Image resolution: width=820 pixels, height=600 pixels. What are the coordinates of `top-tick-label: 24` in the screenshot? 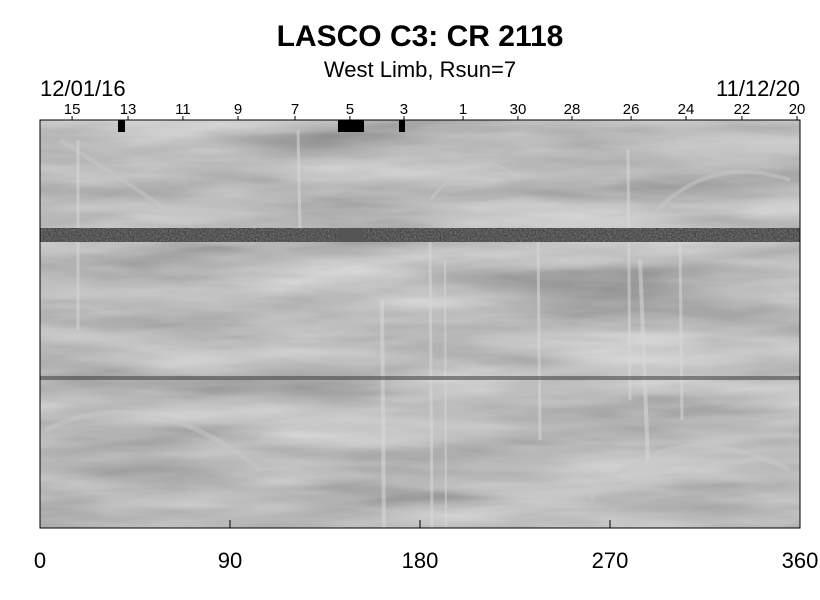 It's located at (686, 109).